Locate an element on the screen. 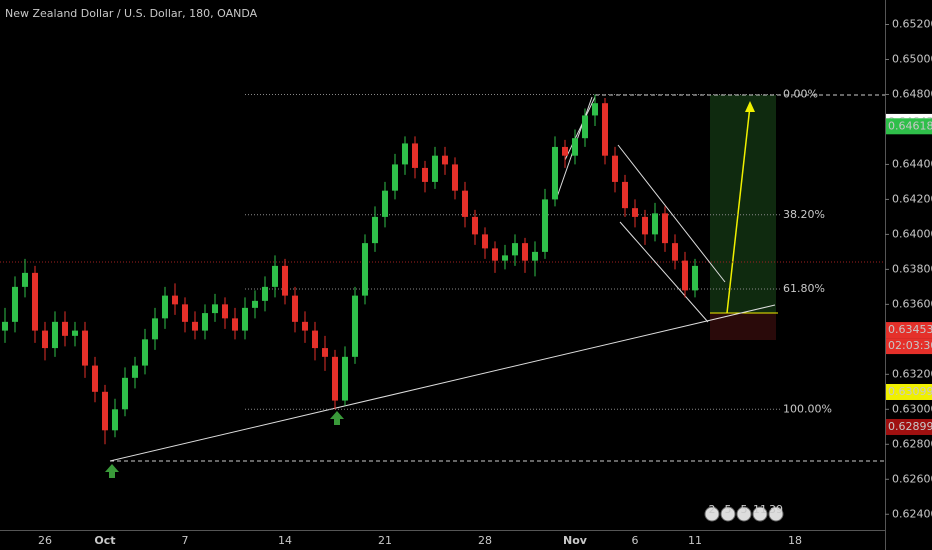 This screenshot has width=932, height=550. fib-label: 100.00% is located at coordinates (807, 408).